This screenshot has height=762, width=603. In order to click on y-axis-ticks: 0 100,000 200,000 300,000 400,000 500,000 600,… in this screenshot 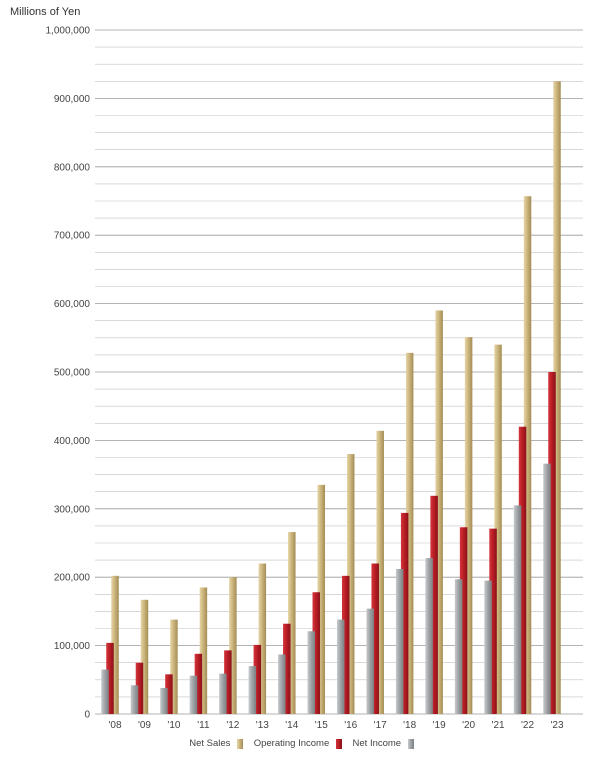, I will do `click(68, 373)`.